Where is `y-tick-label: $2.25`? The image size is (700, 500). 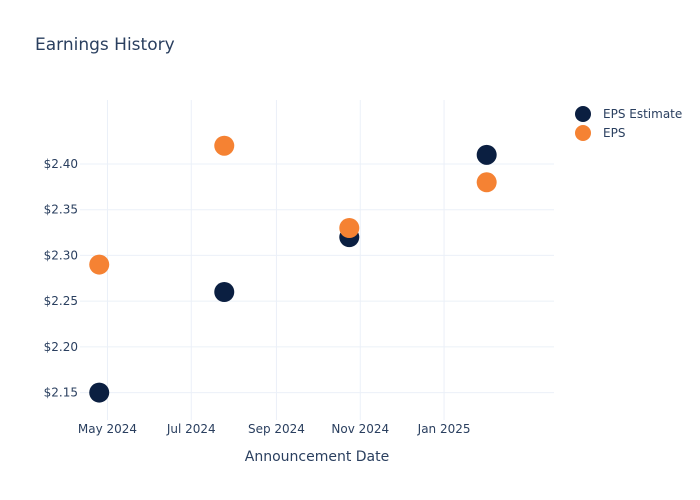 y-tick-label: $2.25 is located at coordinates (61, 301).